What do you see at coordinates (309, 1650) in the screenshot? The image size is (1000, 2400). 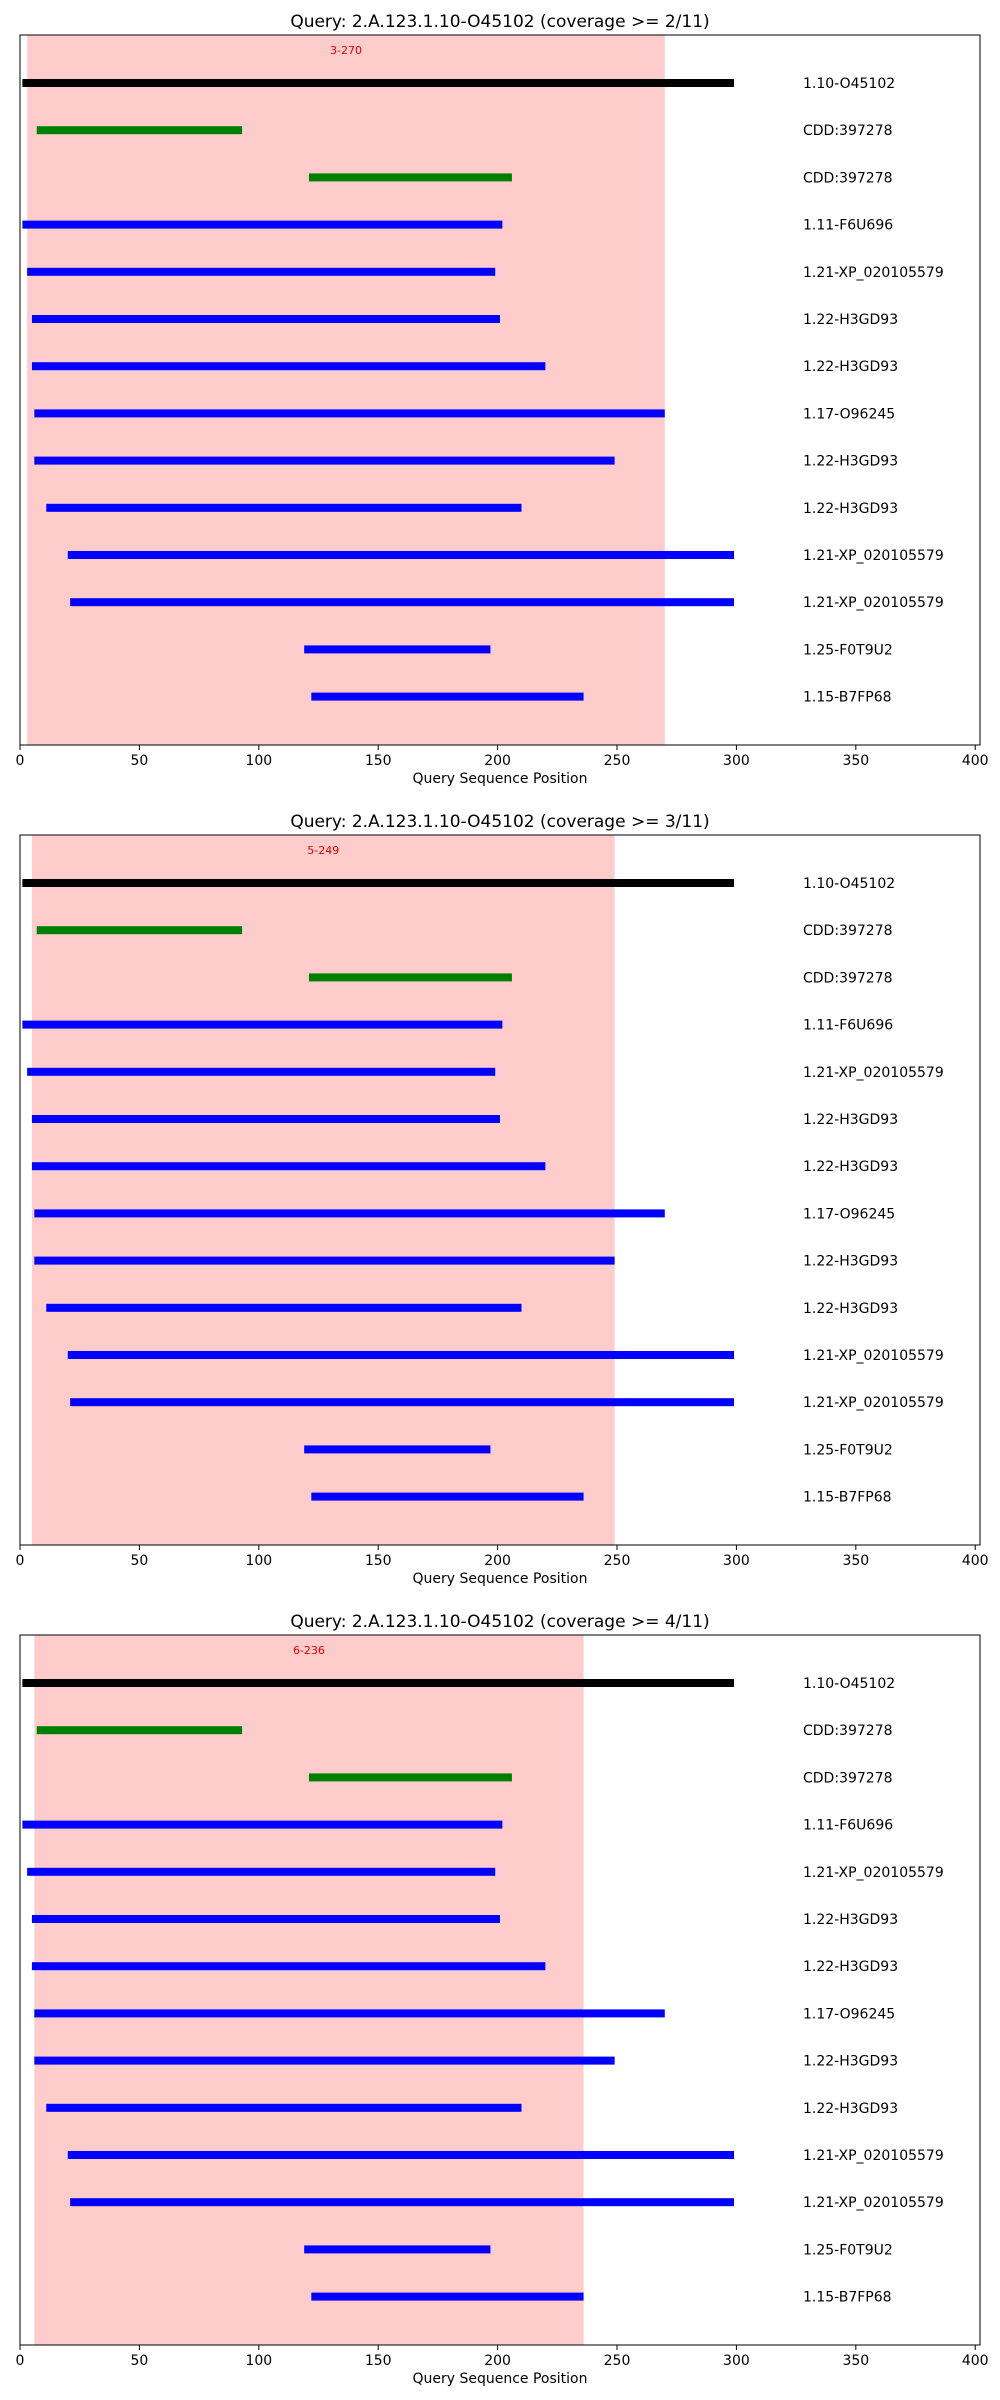 I see `highlight-region-label: 6-236` at bounding box center [309, 1650].